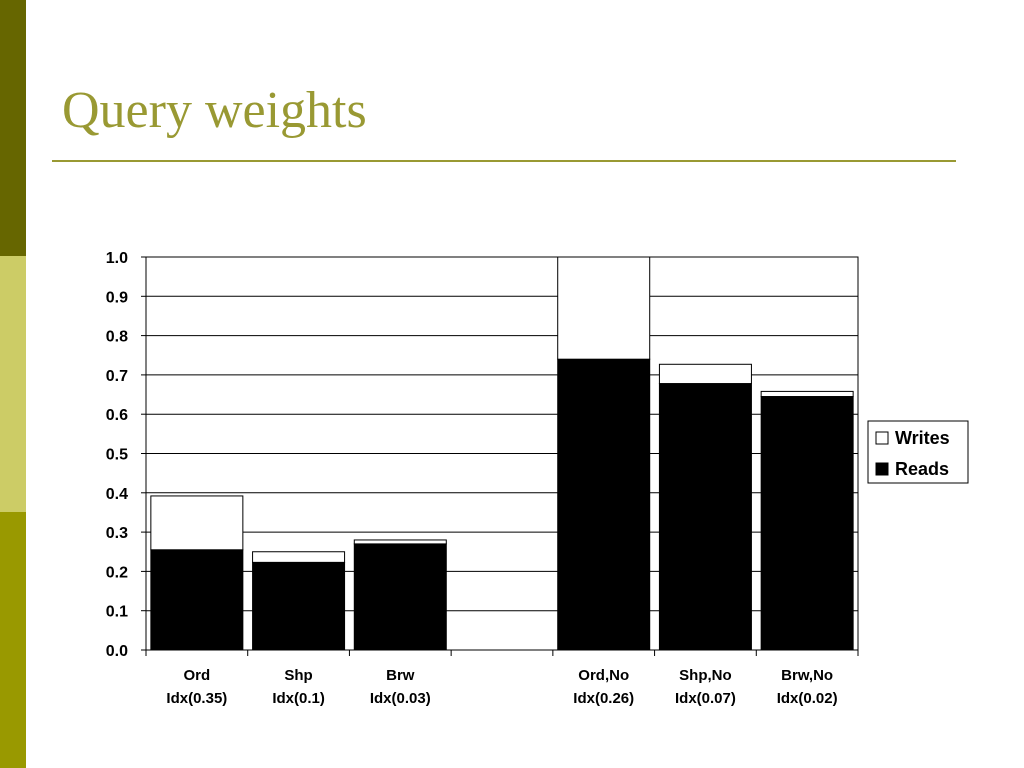  What do you see at coordinates (117, 612) in the screenshot?
I see `y-tick-label: 0.1` at bounding box center [117, 612].